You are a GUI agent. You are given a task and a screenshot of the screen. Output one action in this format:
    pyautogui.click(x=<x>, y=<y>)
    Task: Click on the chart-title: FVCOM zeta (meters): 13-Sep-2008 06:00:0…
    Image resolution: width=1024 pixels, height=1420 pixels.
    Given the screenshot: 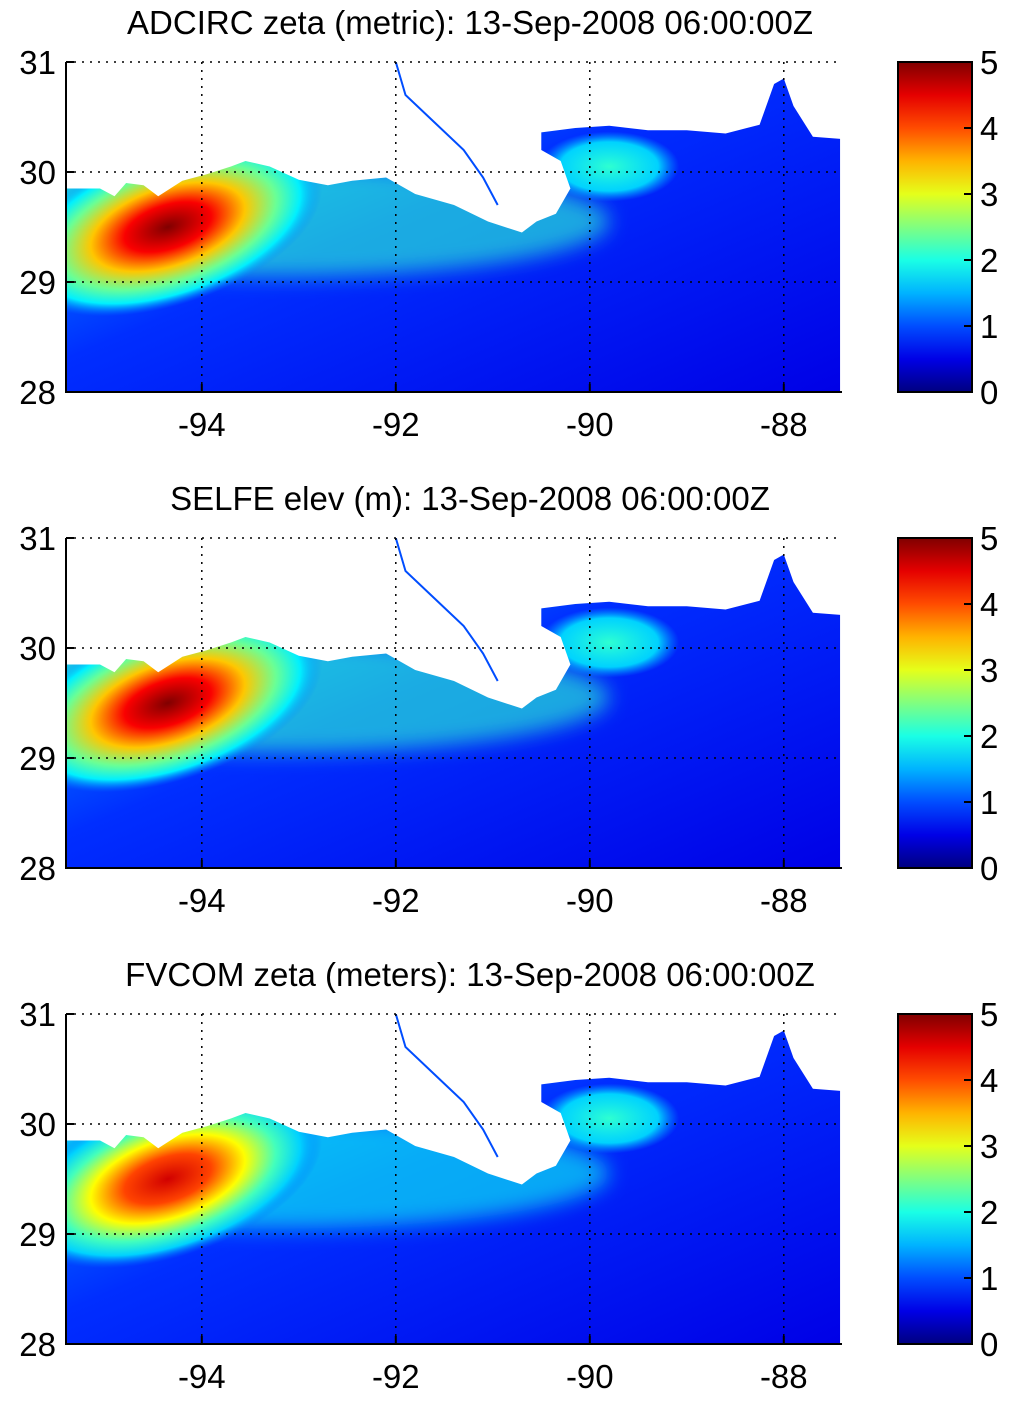 What is the action you would take?
    pyautogui.click(x=470, y=974)
    